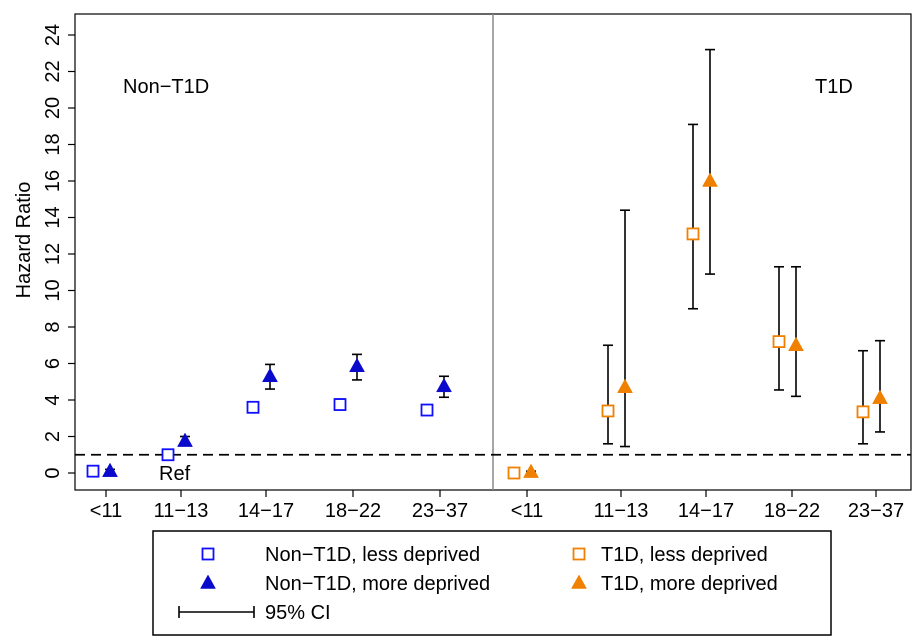 The width and height of the screenshot is (917, 640). Describe the element at coordinates (53, 71) in the screenshot. I see `y-tick-label: 22` at that location.